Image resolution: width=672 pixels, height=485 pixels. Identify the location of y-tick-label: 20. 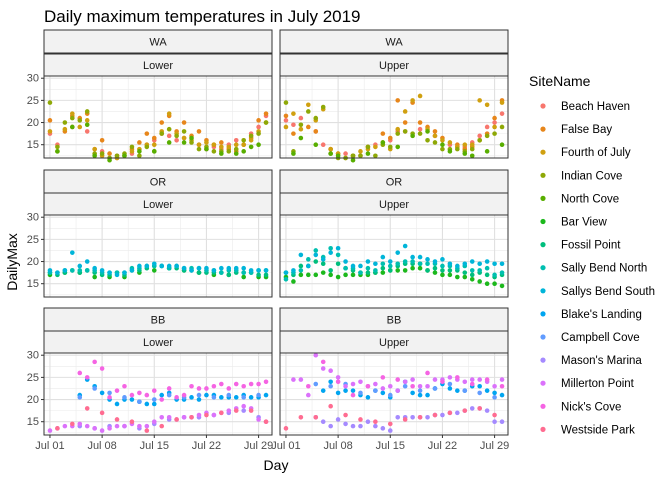
(33, 400).